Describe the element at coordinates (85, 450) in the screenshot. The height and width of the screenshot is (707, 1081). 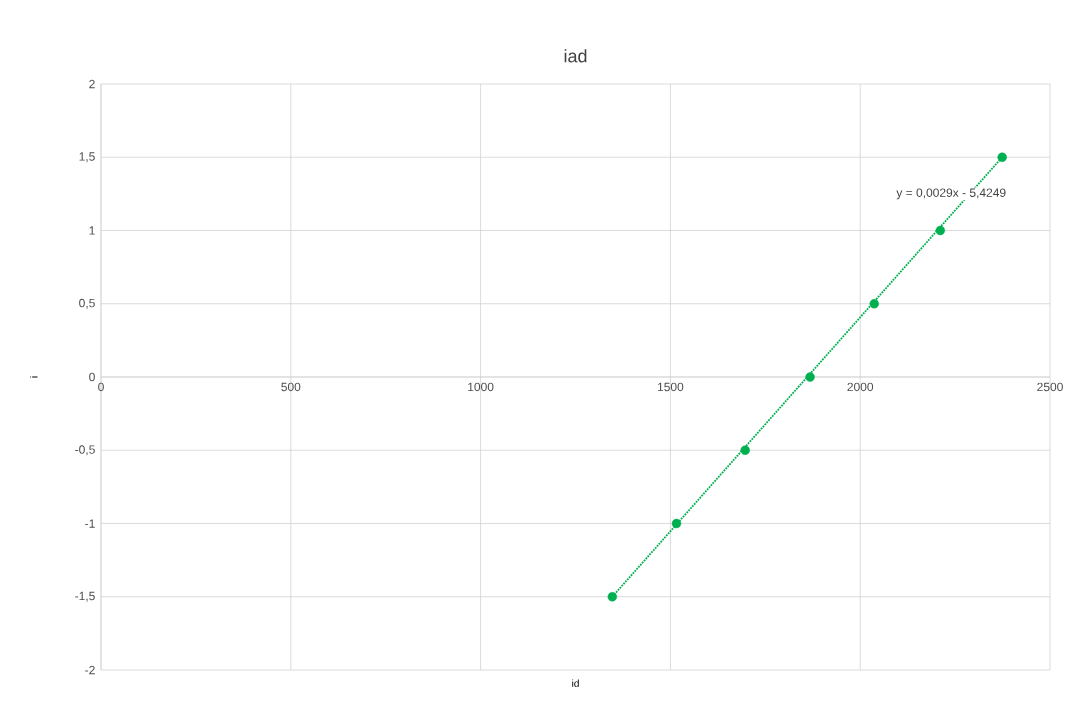
I see `y-tick-label: -0,5` at that location.